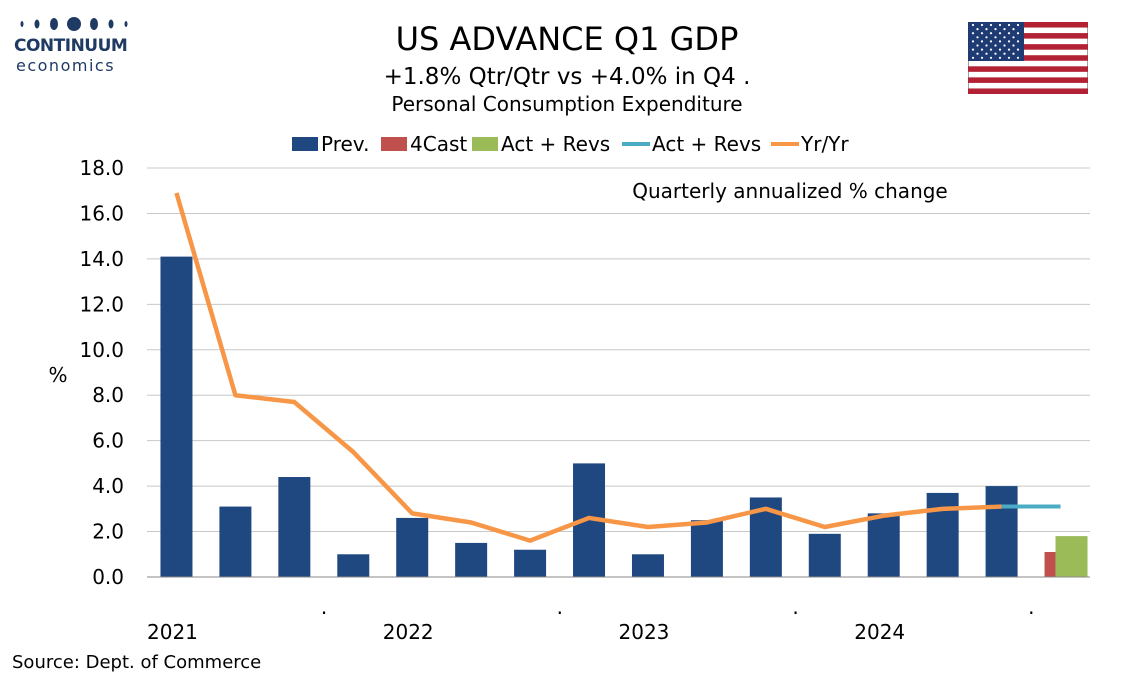 This screenshot has height=680, width=1134. Describe the element at coordinates (108, 577) in the screenshot. I see `y-tick-label: 0.0` at that location.